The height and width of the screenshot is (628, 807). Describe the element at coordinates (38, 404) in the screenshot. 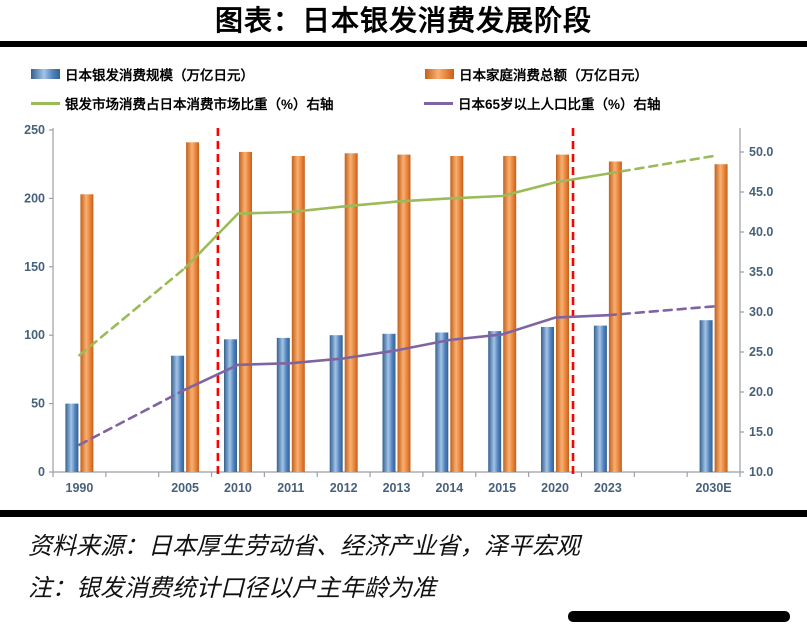

I see `svg-text: 50` at that location.